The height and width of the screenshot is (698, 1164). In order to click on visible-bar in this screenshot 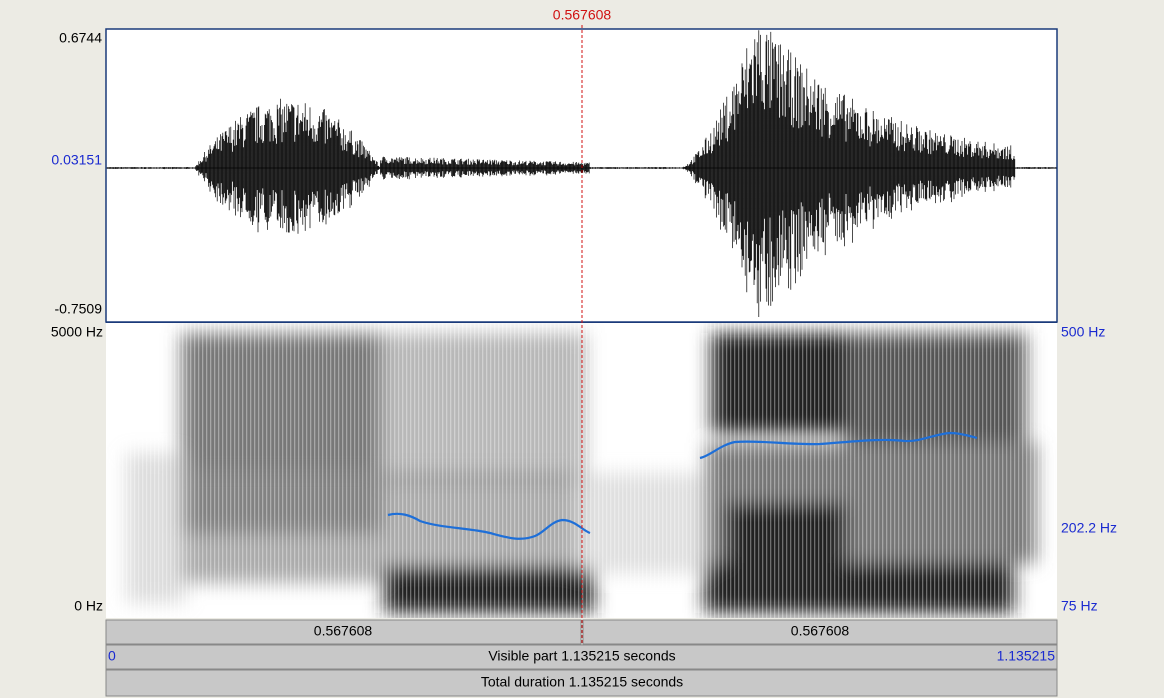, I will do `click(581, 657)`.